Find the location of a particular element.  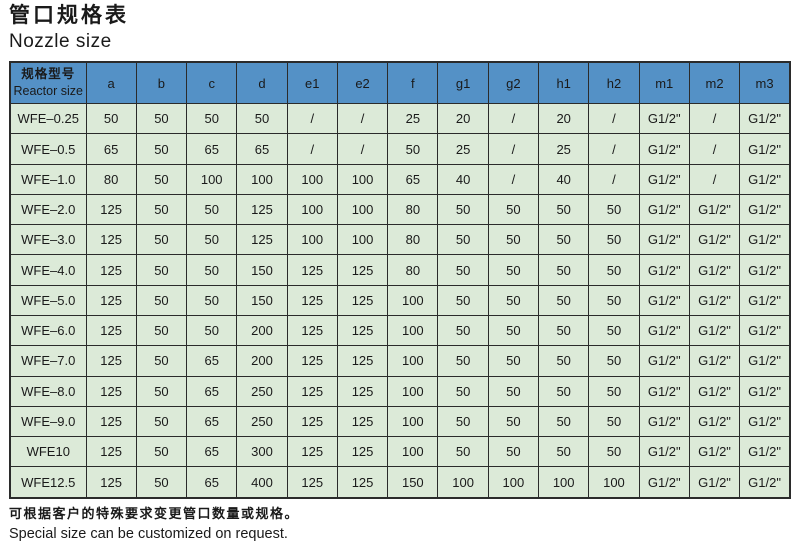

row-label: WFE10 is located at coordinates (48, 452).